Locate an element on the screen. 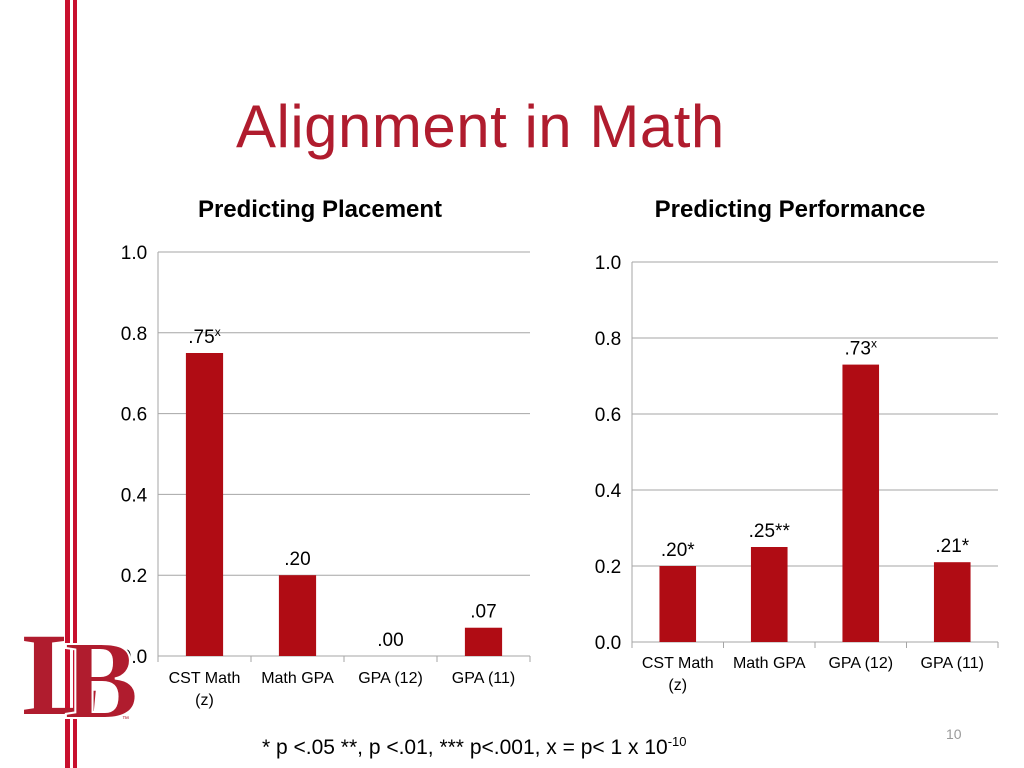  chart-title-placement: Predicting Placement is located at coordinates (320, 209).